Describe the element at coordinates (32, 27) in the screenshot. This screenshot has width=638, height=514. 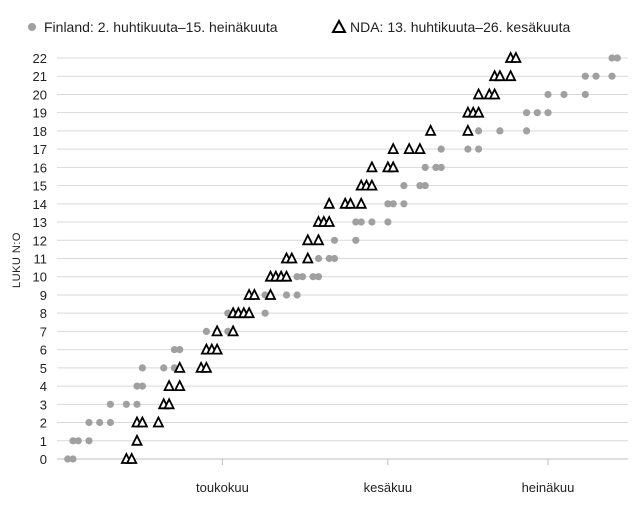
I see `legend-marker-finland` at that location.